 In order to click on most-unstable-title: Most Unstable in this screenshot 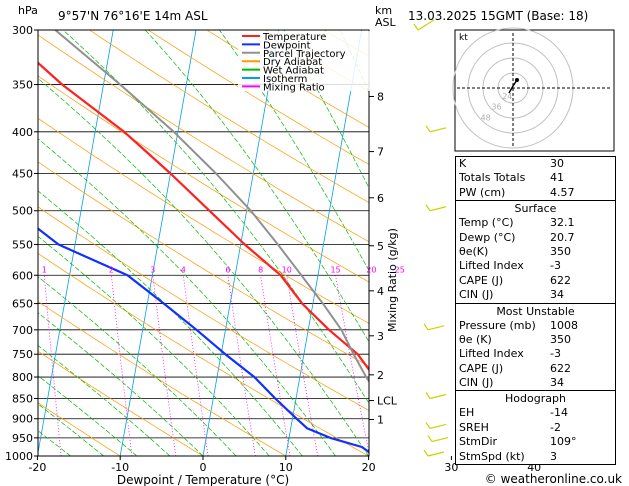, I will do `click(535, 311)`.